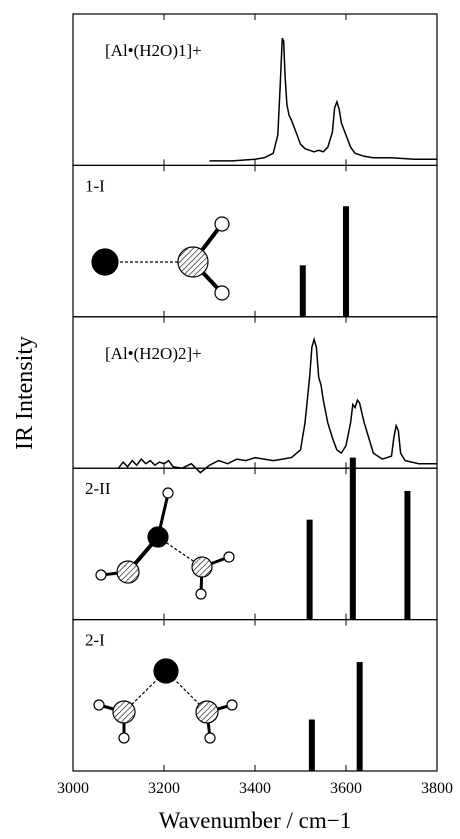 Image resolution: width=460 pixels, height=839 pixels. What do you see at coordinates (153, 353) in the screenshot?
I see `panel-label: [Al•(H2O)2]+` at bounding box center [153, 353].